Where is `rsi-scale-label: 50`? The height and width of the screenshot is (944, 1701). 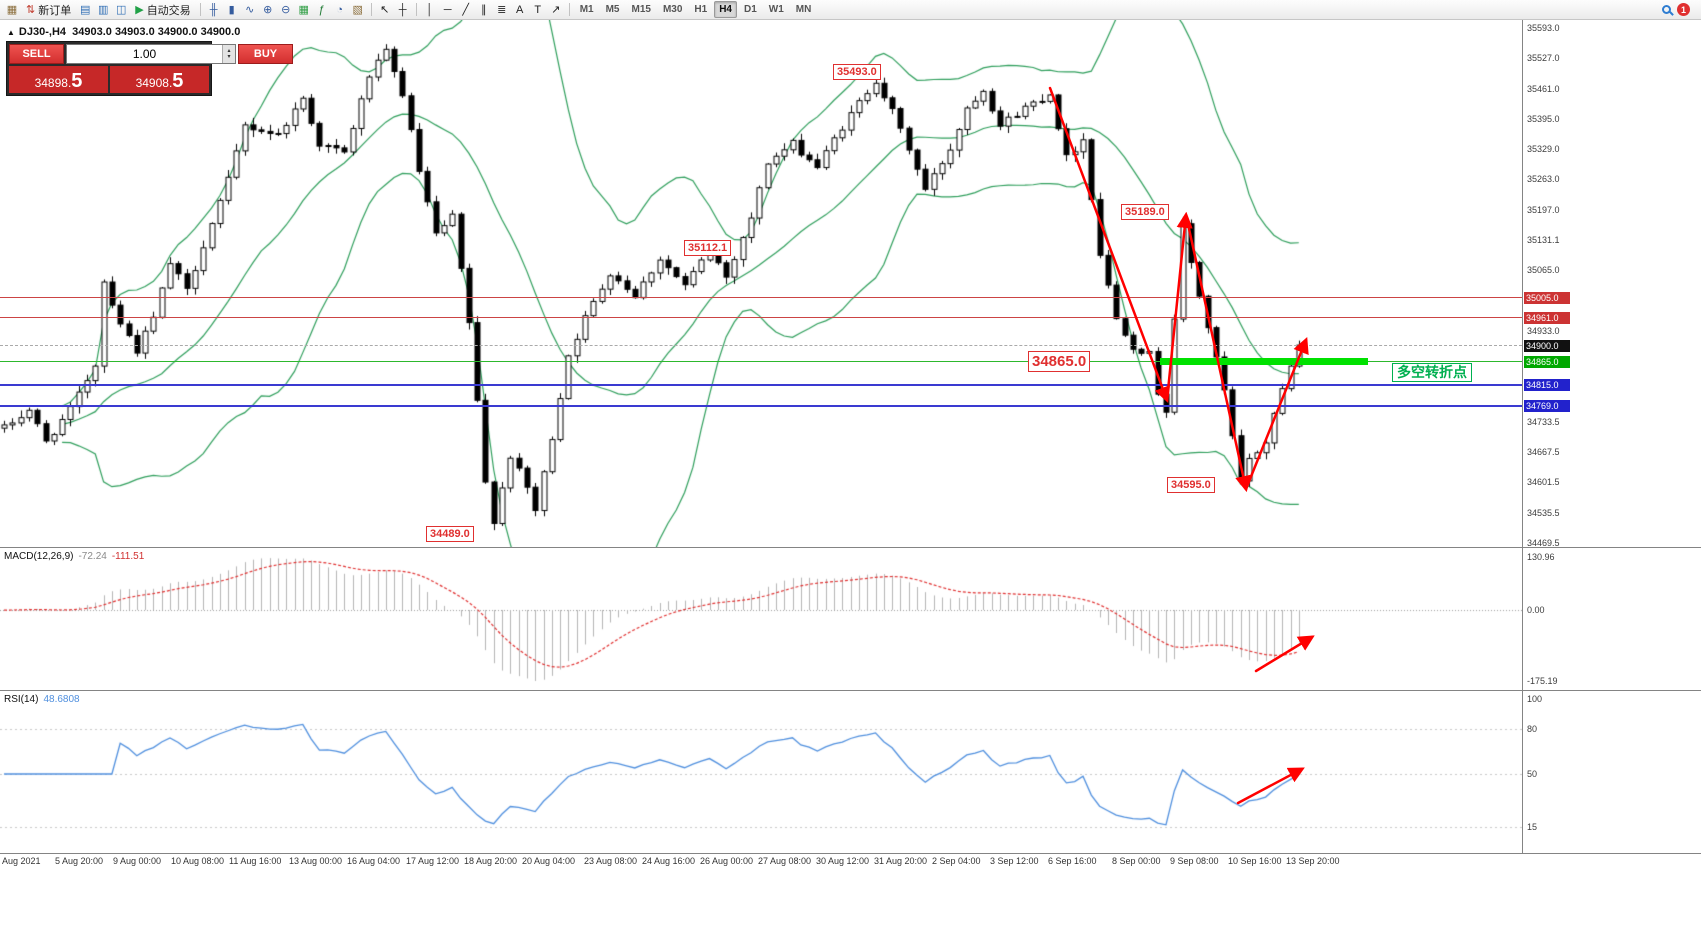
rsi-scale-label: 50 is located at coordinates (1532, 774).